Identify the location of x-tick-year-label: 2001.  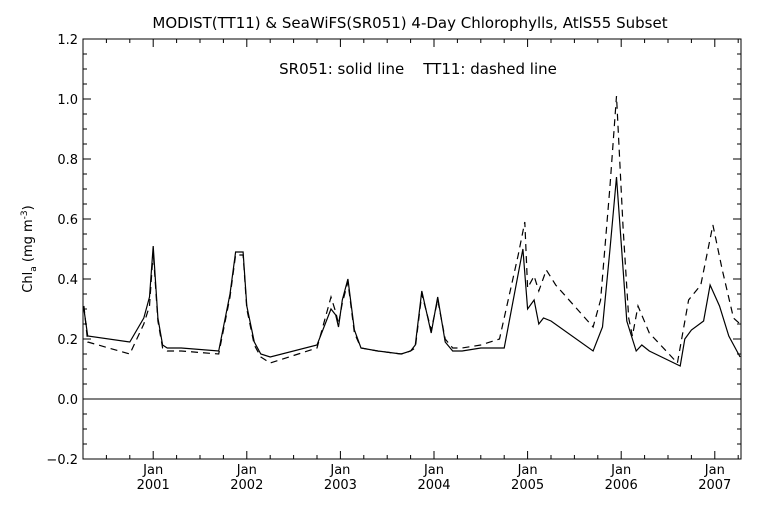
(153, 485).